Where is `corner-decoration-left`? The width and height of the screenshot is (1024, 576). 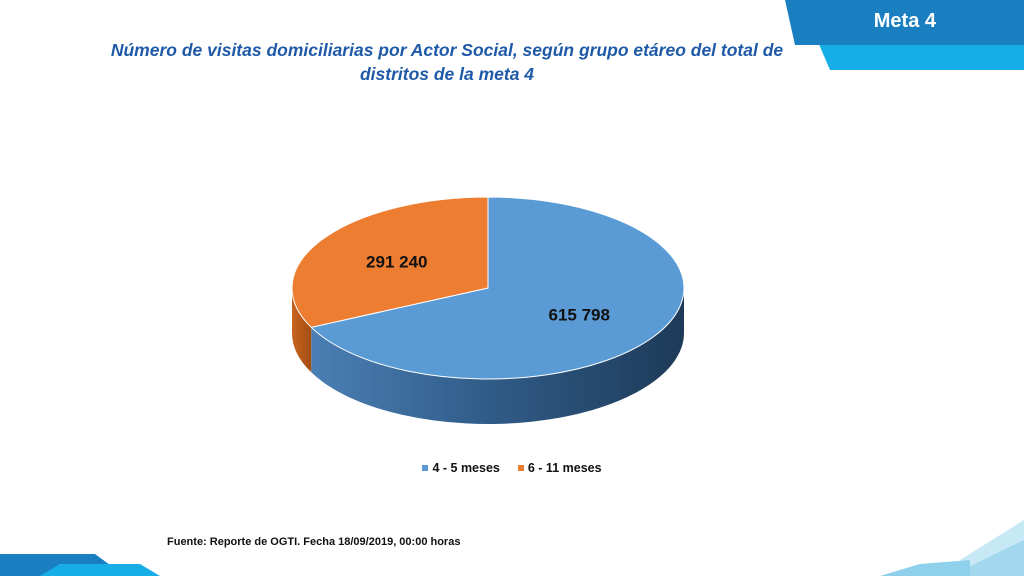
corner-decoration-left is located at coordinates (80, 565).